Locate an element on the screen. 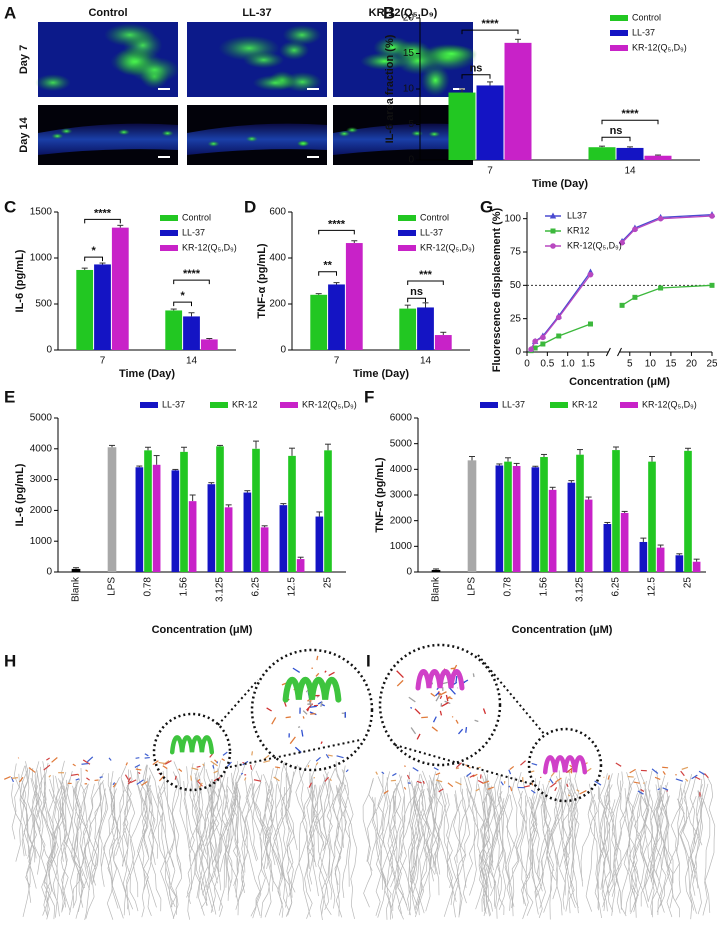  column-header: KR-12(Q₅,D₉) is located at coordinates (403, 13).